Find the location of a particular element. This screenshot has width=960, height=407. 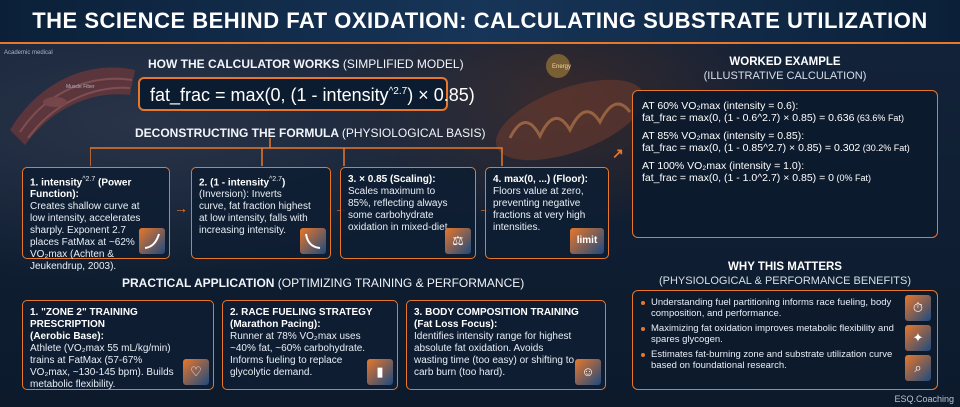

arrow-to-worked-icon: ↗ is located at coordinates (618, 153).